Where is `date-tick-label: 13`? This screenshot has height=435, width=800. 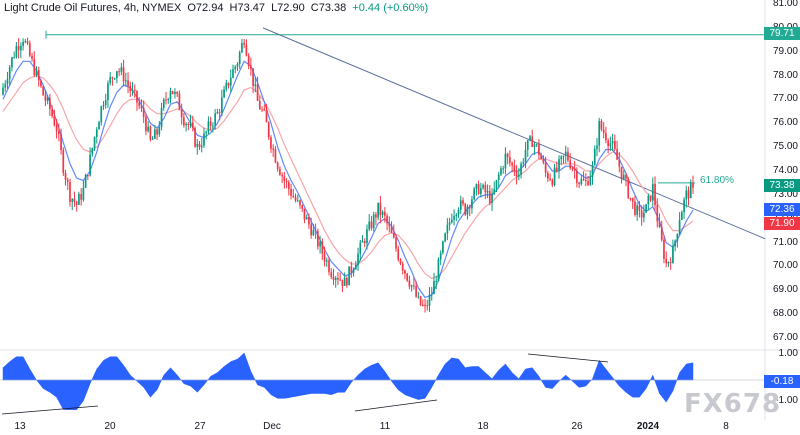
date-tick-label: 13 is located at coordinates (20, 426).